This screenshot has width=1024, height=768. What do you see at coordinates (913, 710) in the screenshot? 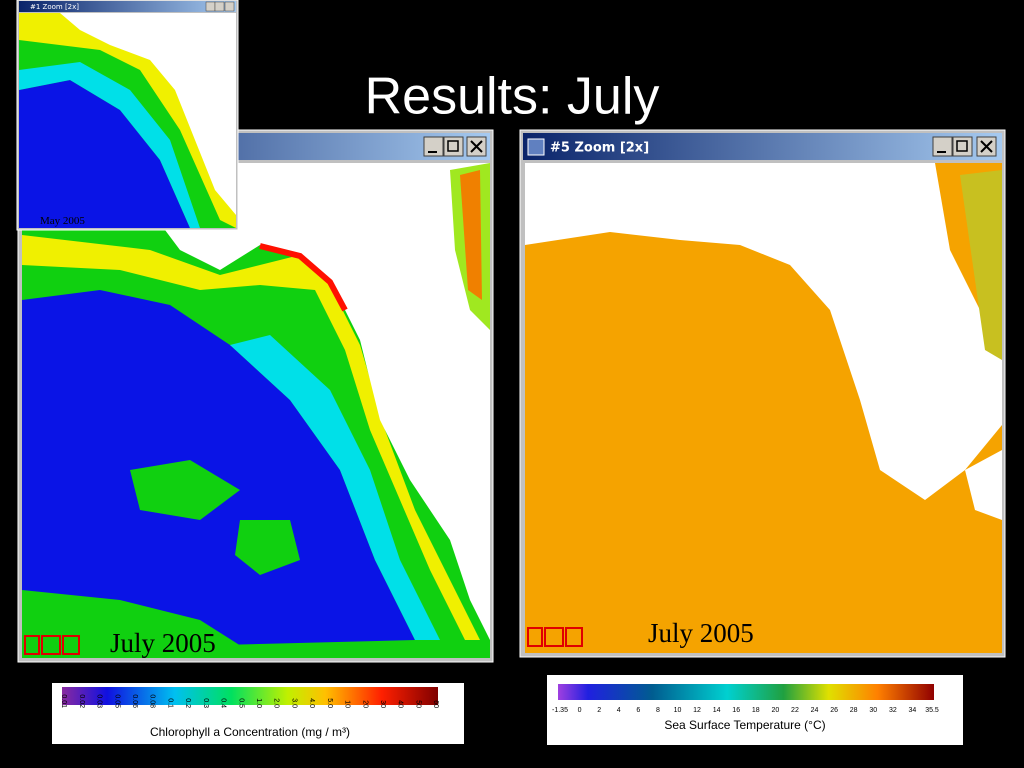
I see `colorbar-tick-label: 34` at bounding box center [913, 710].